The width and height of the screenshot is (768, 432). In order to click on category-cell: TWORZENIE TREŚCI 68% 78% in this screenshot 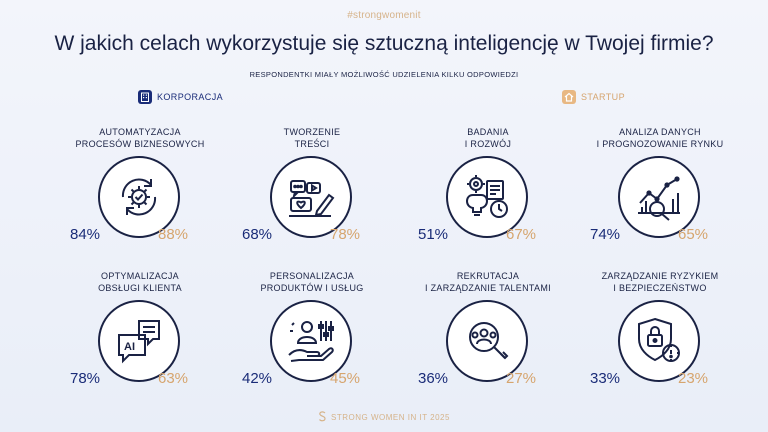, I will do `click(312, 201)`.